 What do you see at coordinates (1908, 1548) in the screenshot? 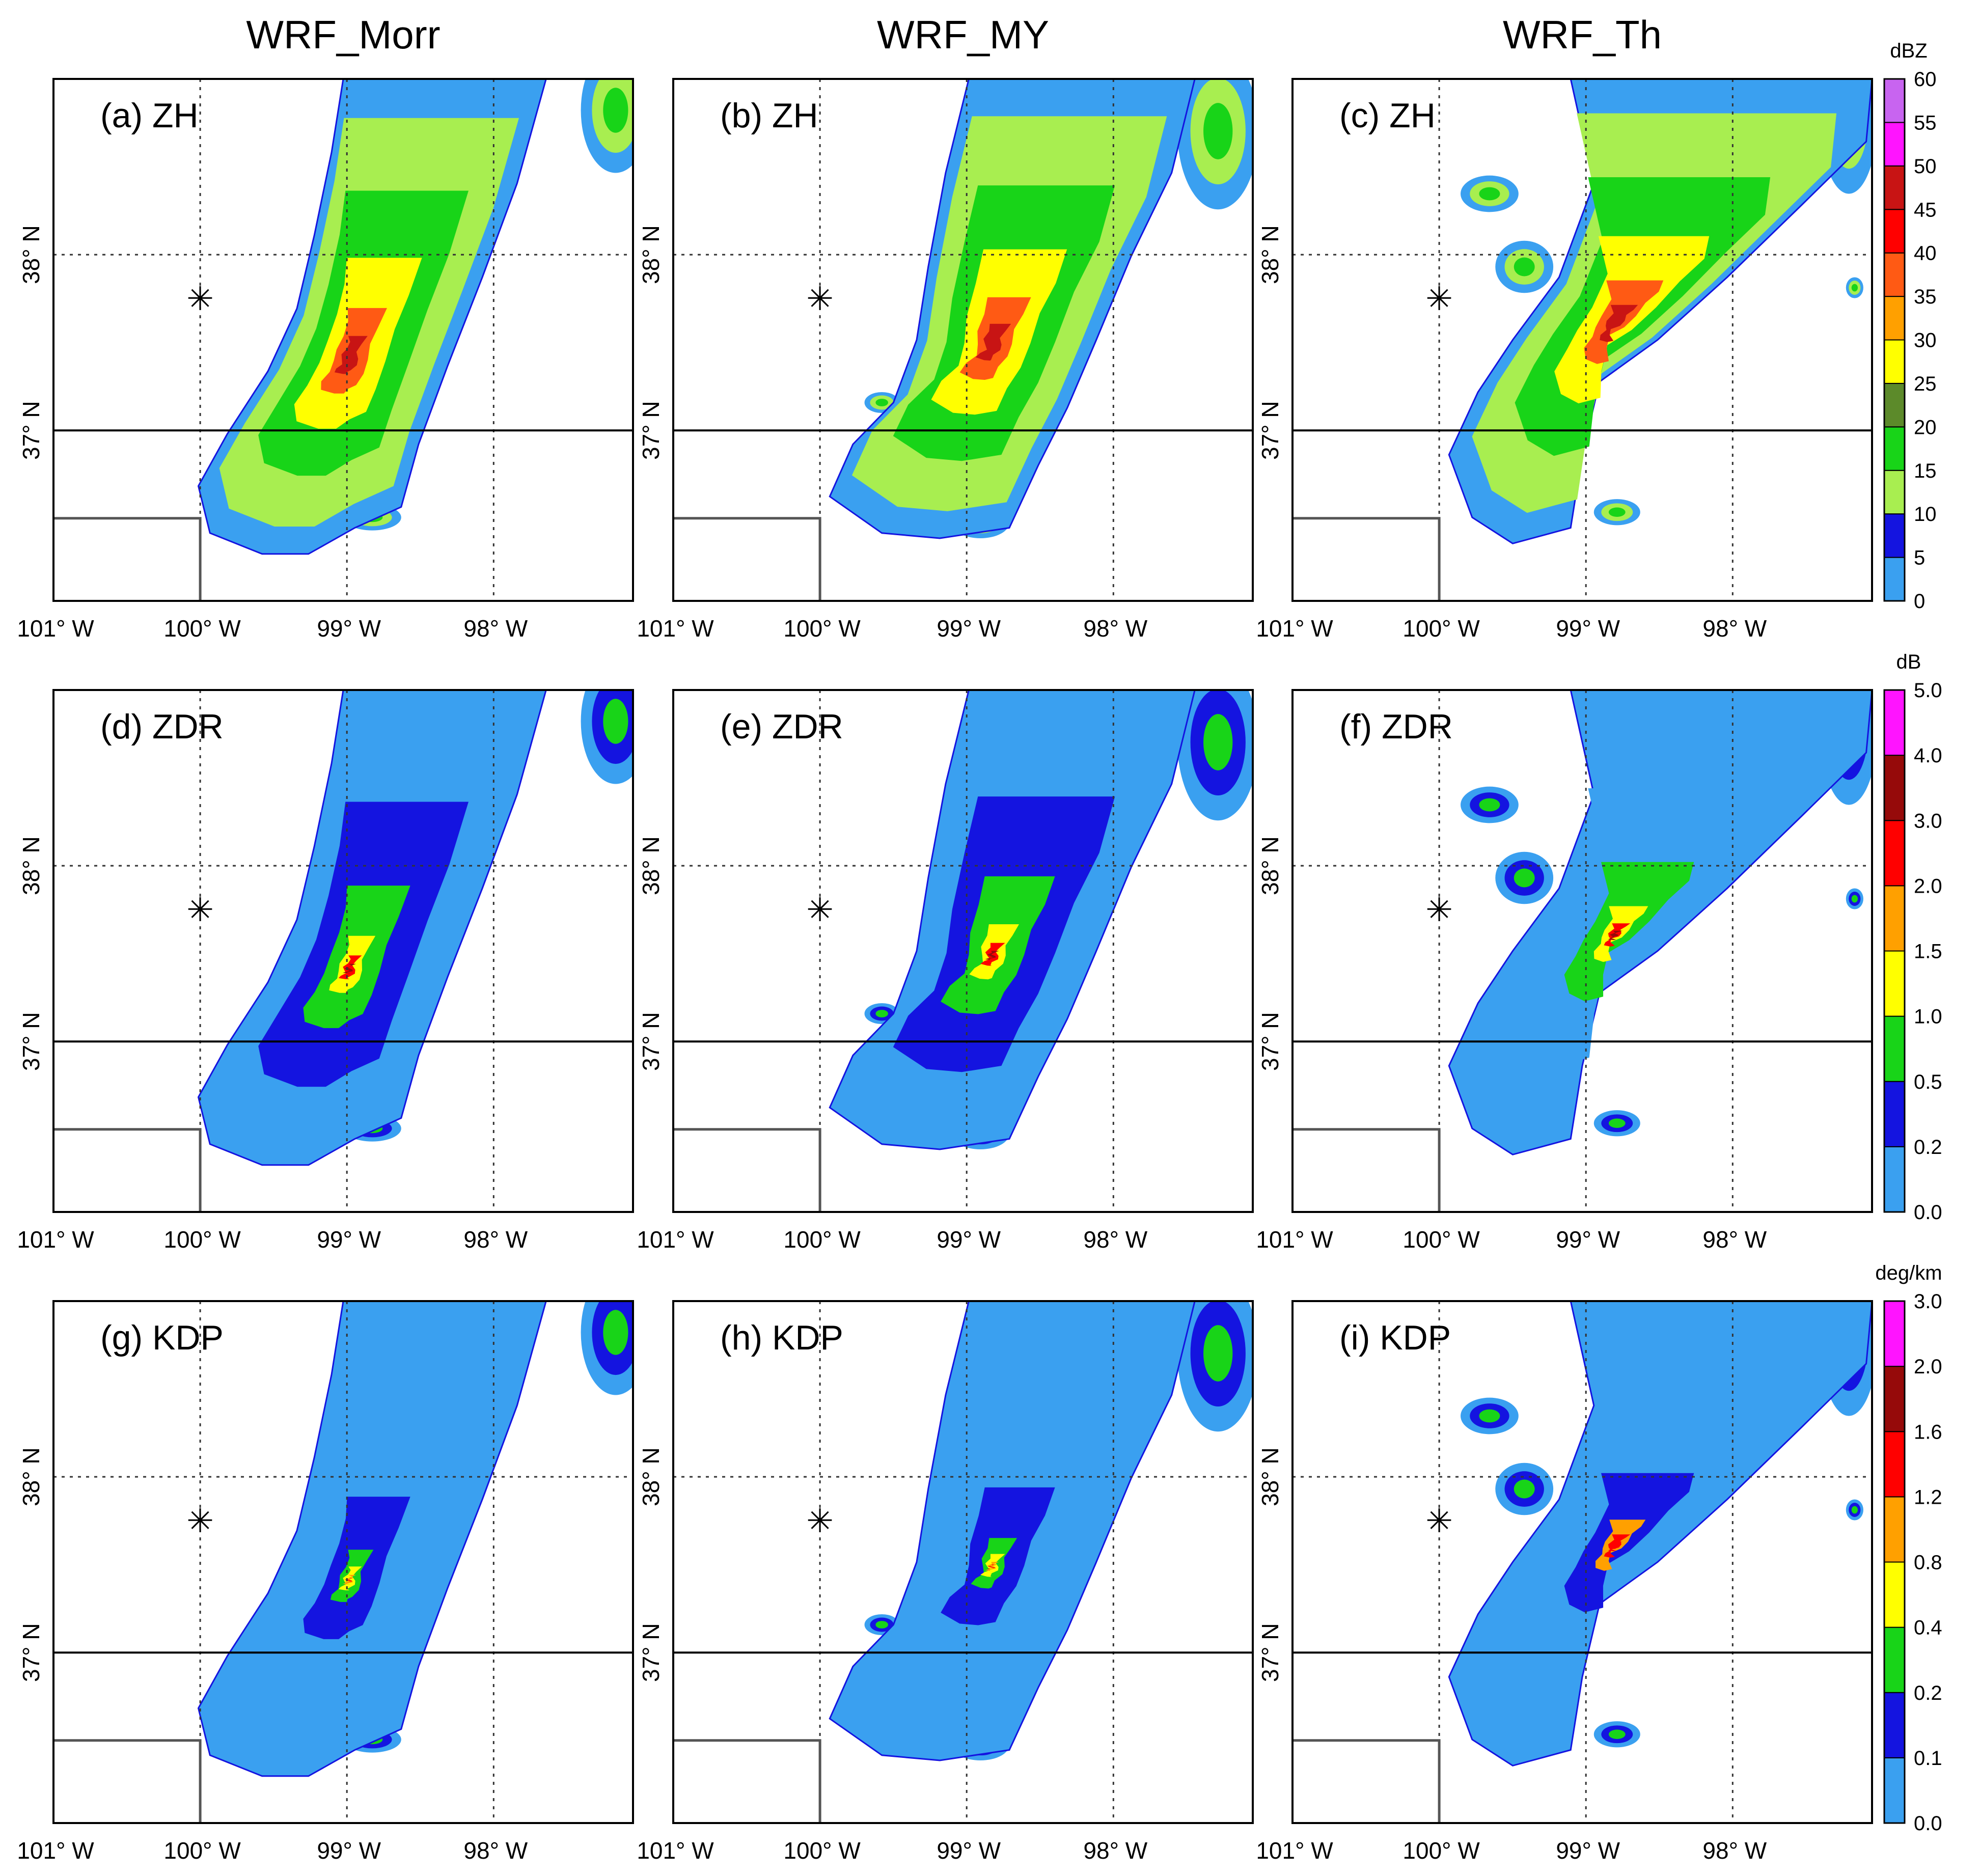
I see `colorbar: 0.0 0.1 0.2 0.4 0.8 1.2 1.6 2.0 3.0 deg/km` at bounding box center [1908, 1548].